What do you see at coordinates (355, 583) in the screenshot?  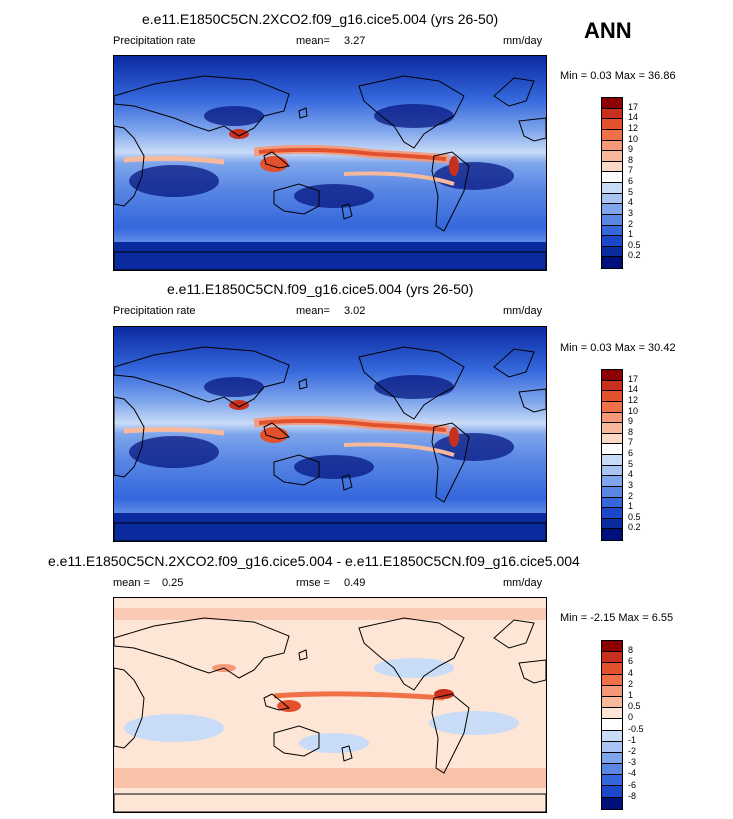 I see `panel3-rmse-value: 0.49` at bounding box center [355, 583].